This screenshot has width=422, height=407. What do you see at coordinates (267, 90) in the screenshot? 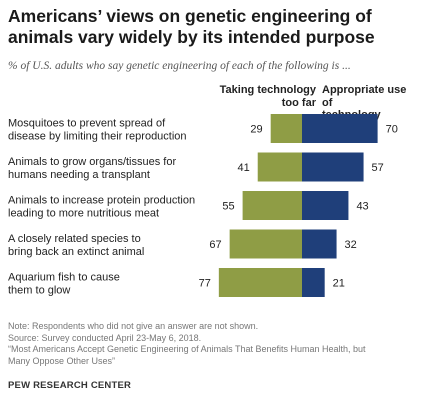
I see `legend-too-far-line-1: Taking technology` at bounding box center [267, 90].